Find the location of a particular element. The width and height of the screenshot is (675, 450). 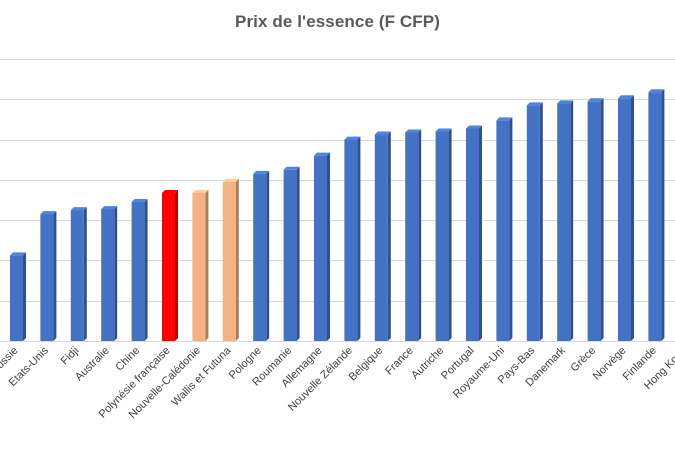

category-label: Fidji is located at coordinates (70, 356).